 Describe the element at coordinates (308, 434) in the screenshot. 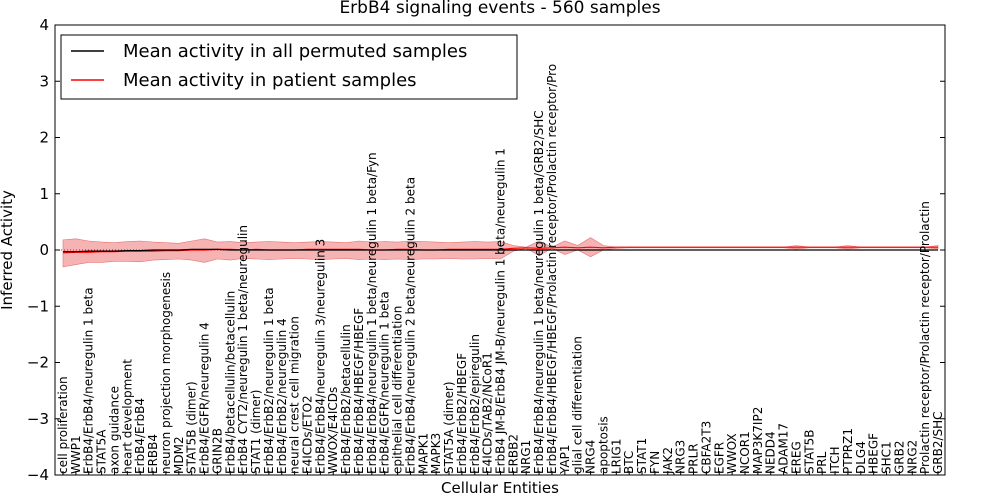

I see `category-label: E4ICDs/ETO2` at that location.